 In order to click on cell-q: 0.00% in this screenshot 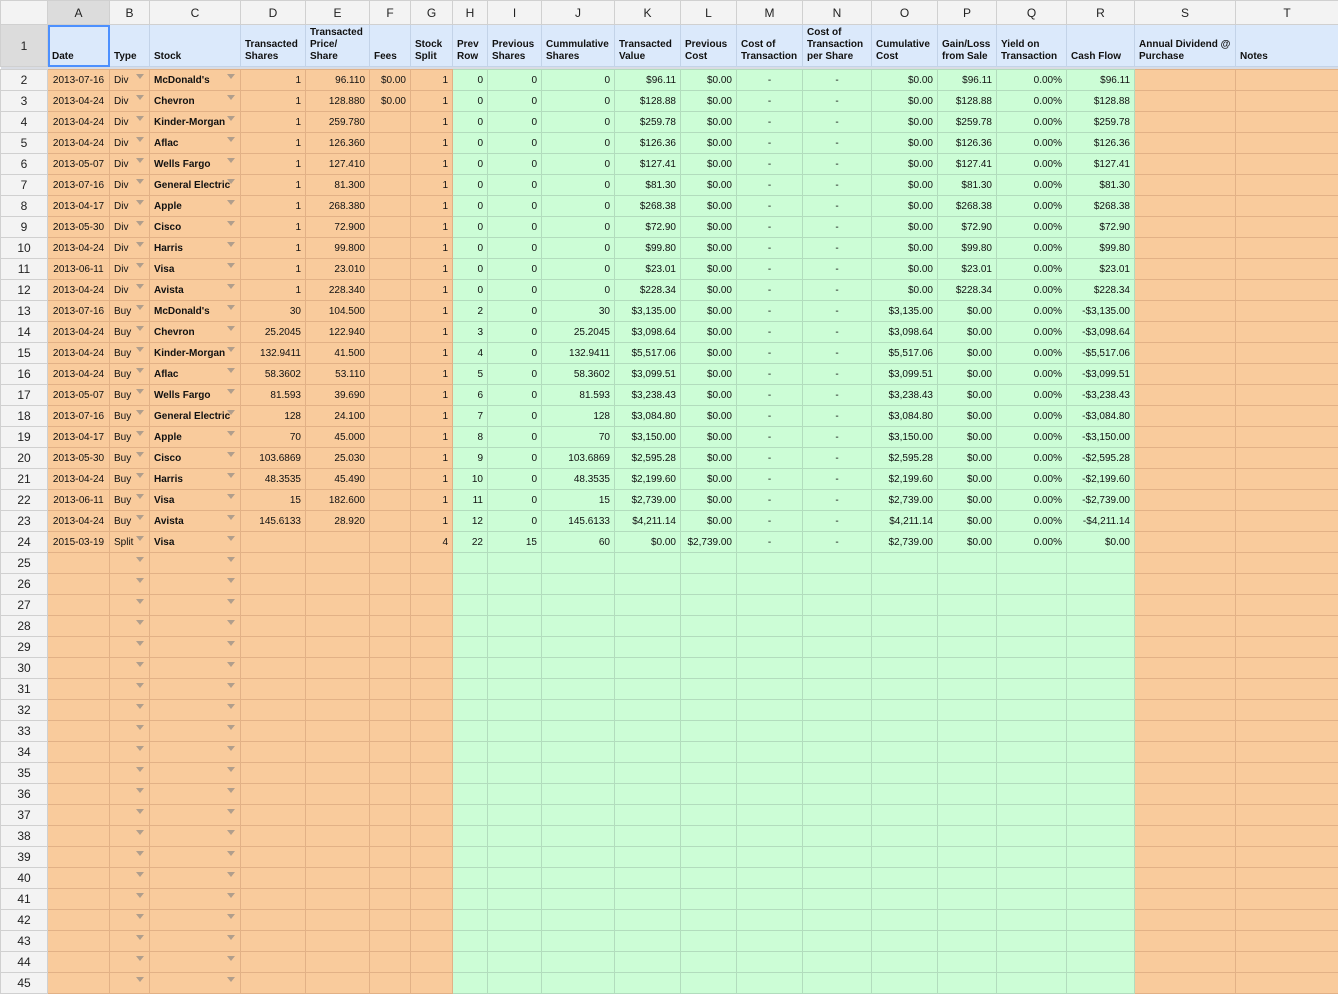, I will do `click(1031, 437)`.